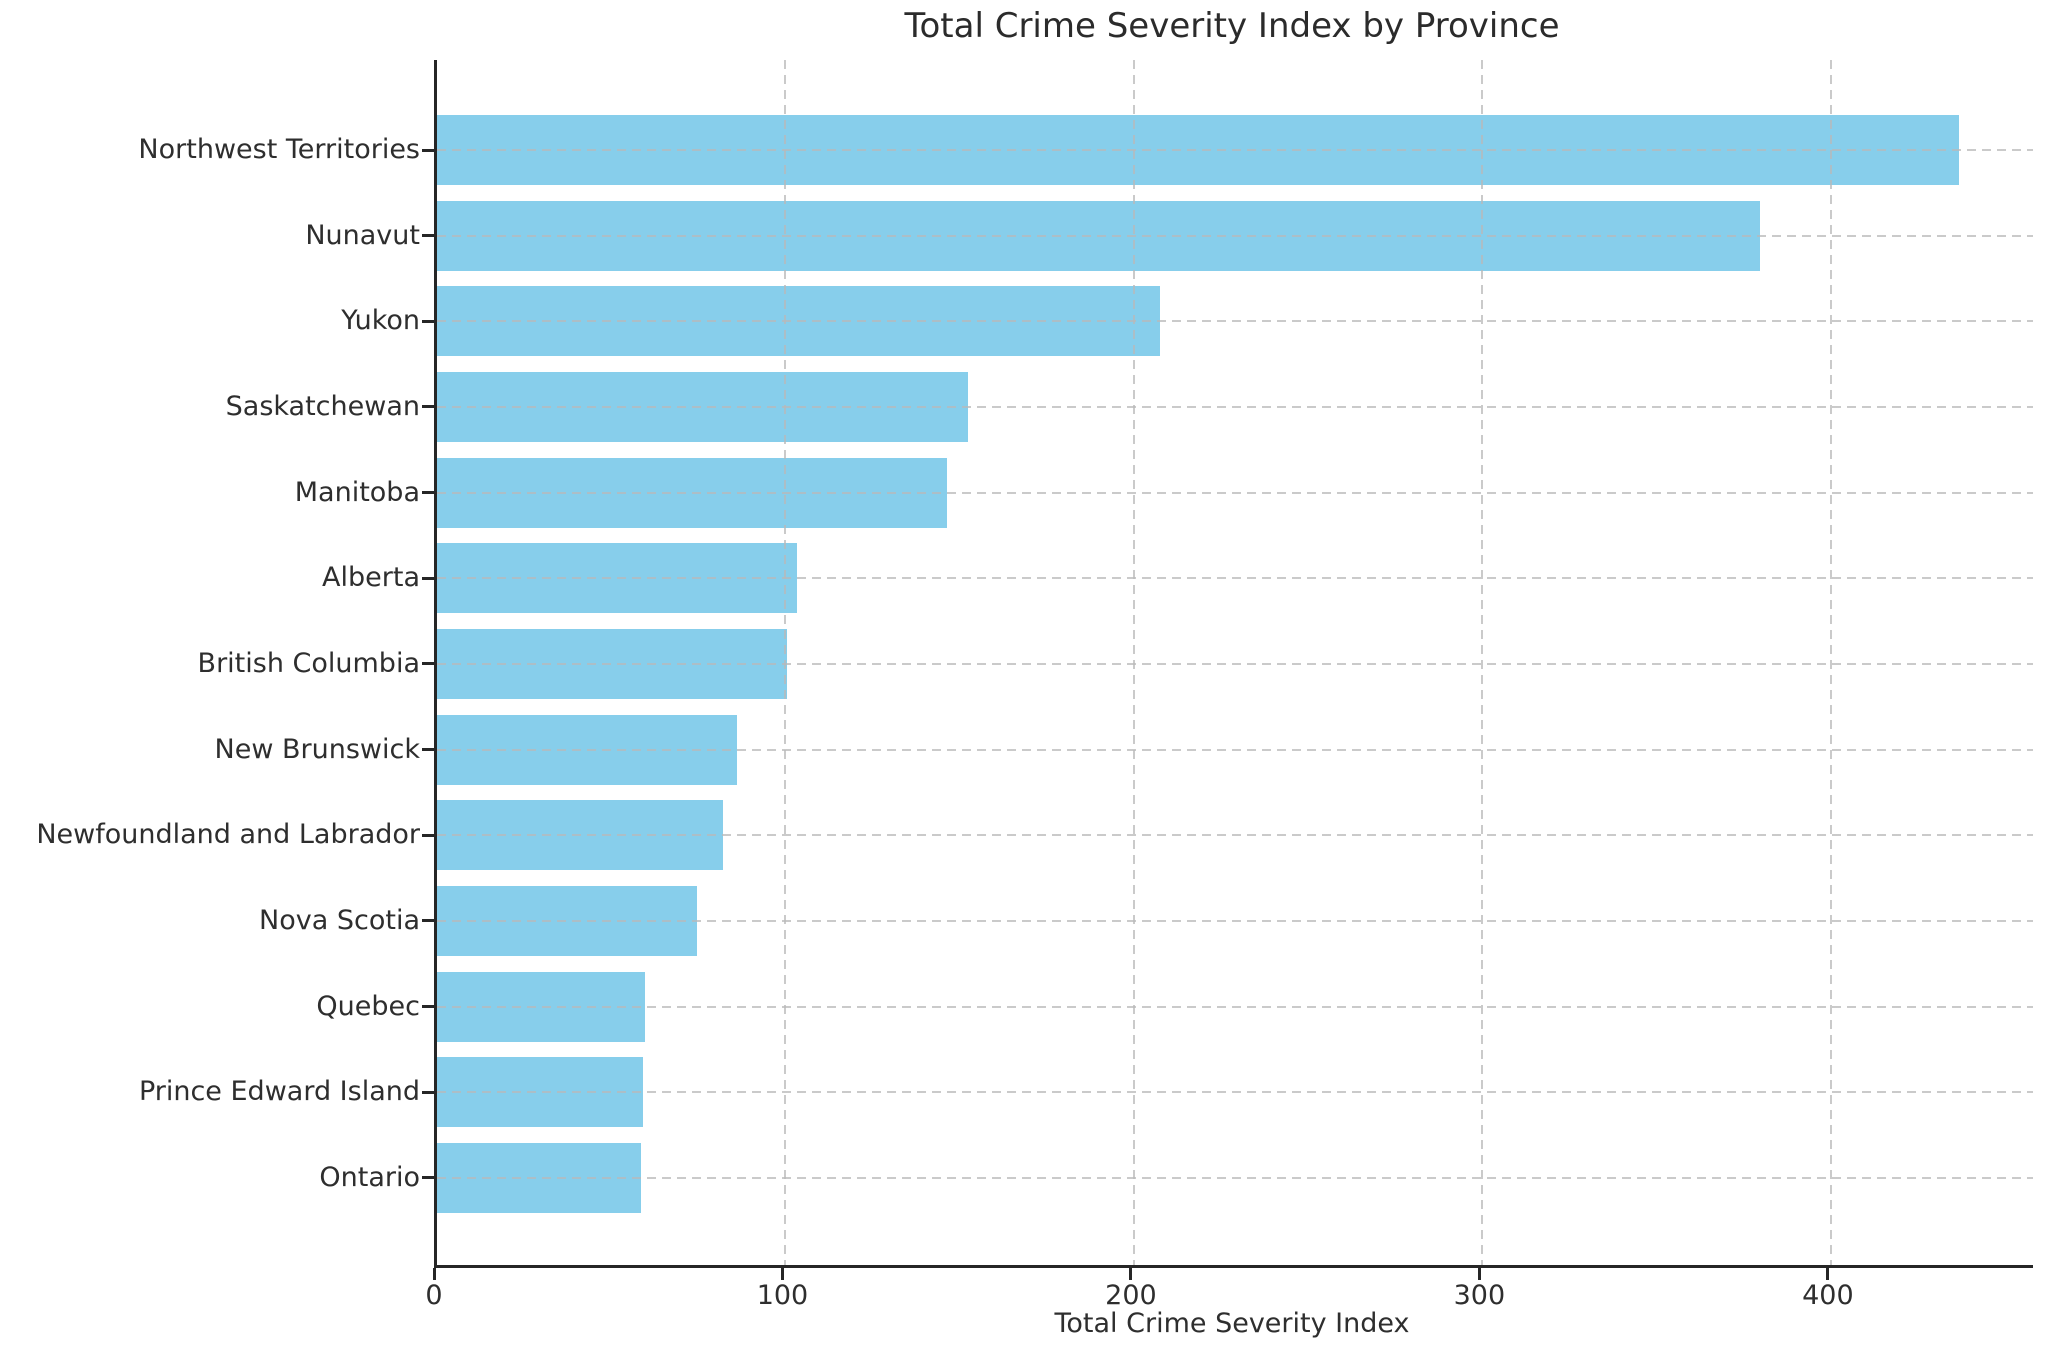 Image resolution: width=2048 pixels, height=1360 pixels. I want to click on y-tick-label-0: Northwest Territories, so click(279, 149).